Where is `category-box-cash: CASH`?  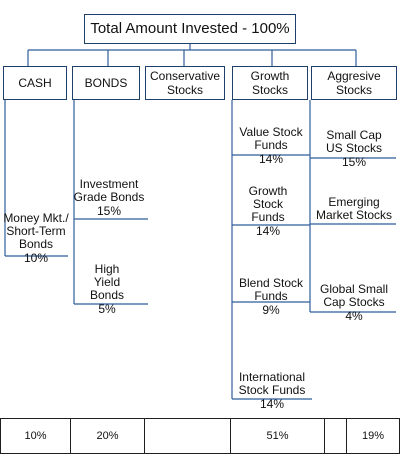
category-box-cash: CASH is located at coordinates (35, 83).